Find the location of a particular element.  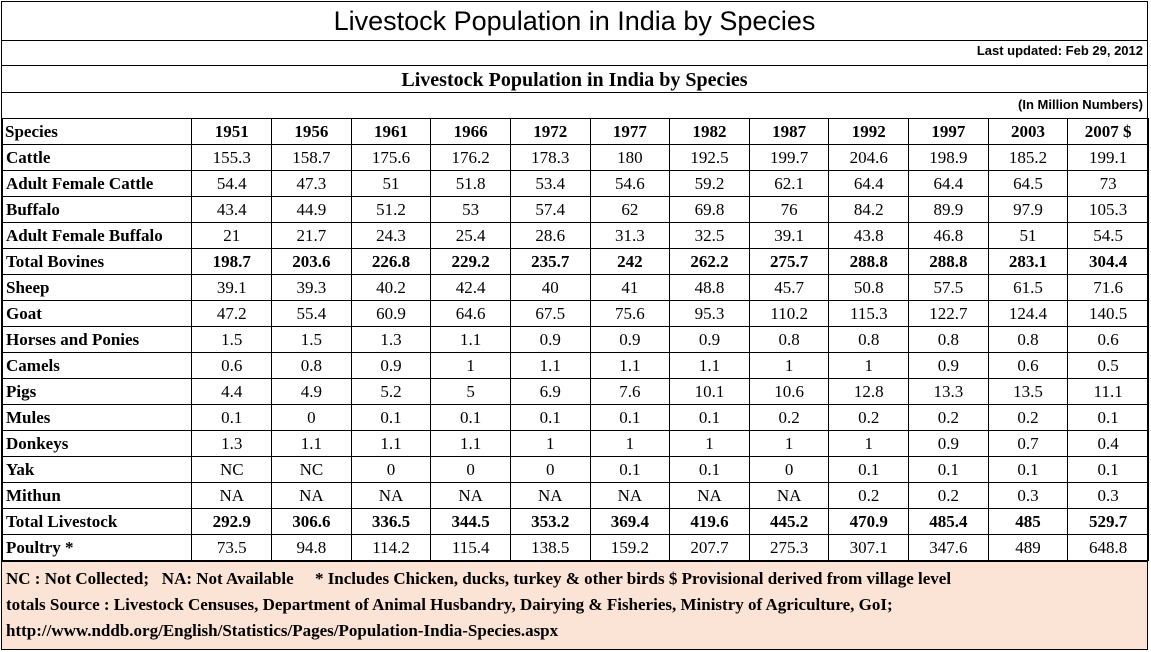

value-cell: 114.2 is located at coordinates (391, 547).